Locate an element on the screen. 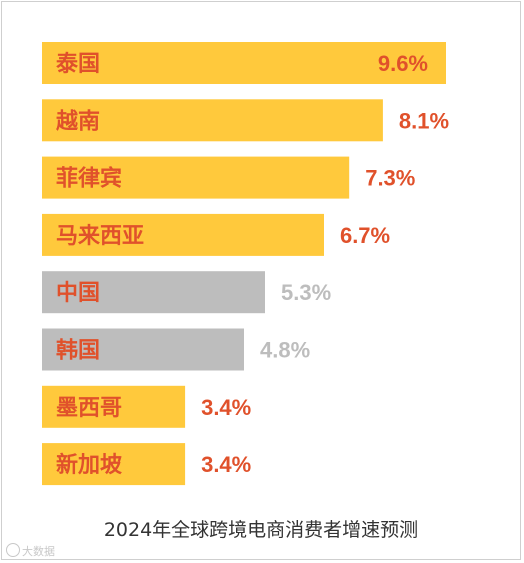  bar-category-label: 马来西亚 is located at coordinates (100, 236).